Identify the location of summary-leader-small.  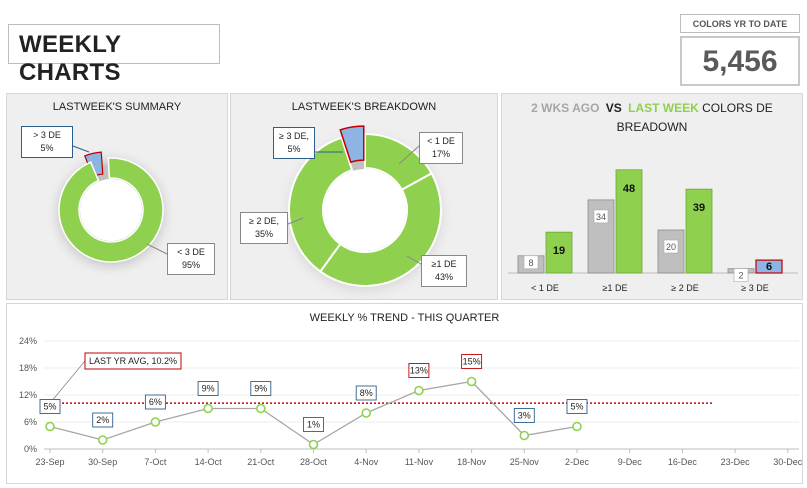
(81, 149).